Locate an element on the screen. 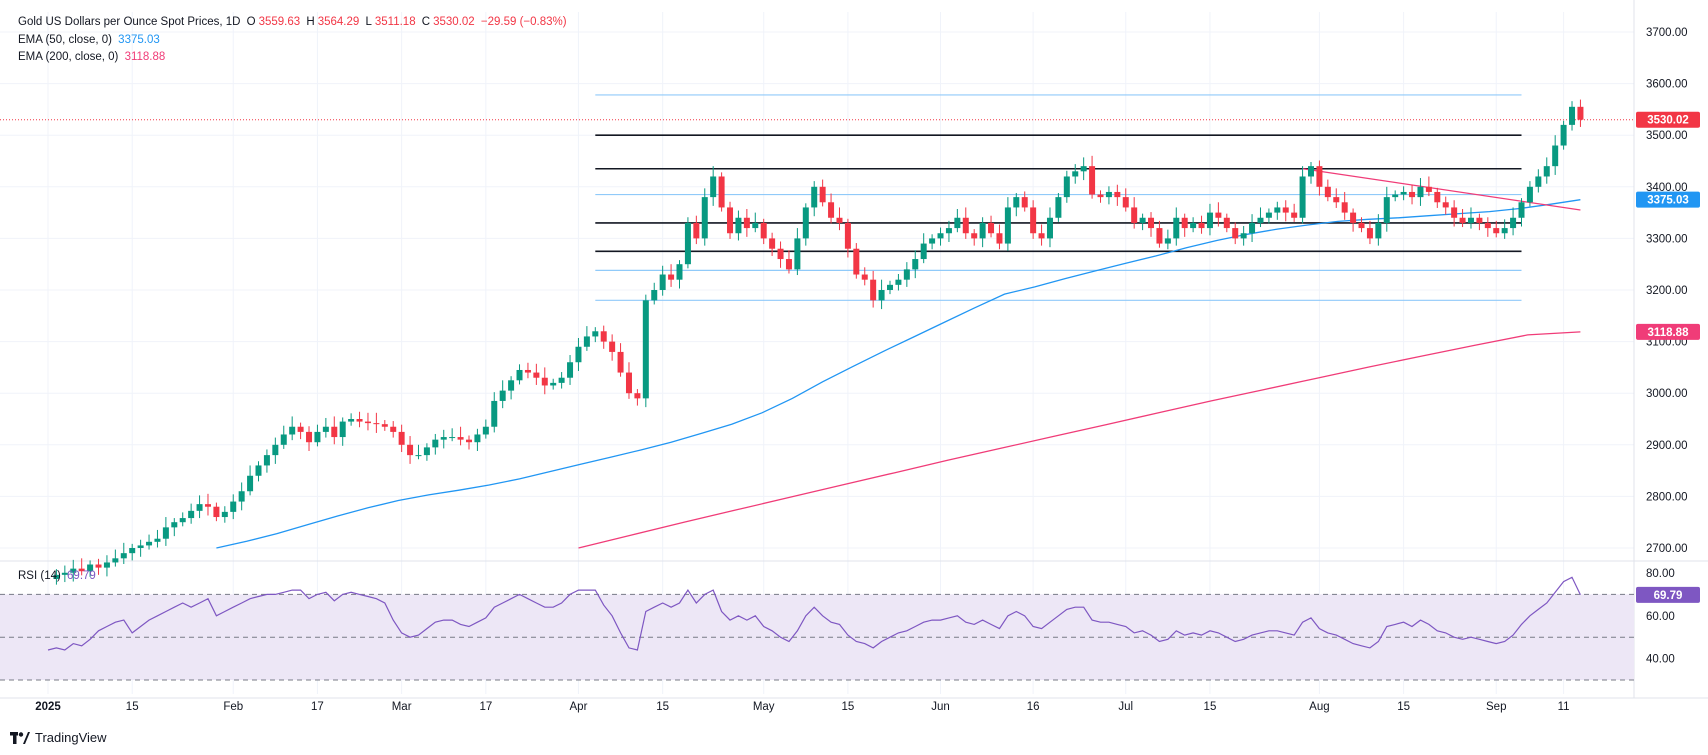 This screenshot has height=755, width=1708. time-tick-label: Feb is located at coordinates (233, 707).